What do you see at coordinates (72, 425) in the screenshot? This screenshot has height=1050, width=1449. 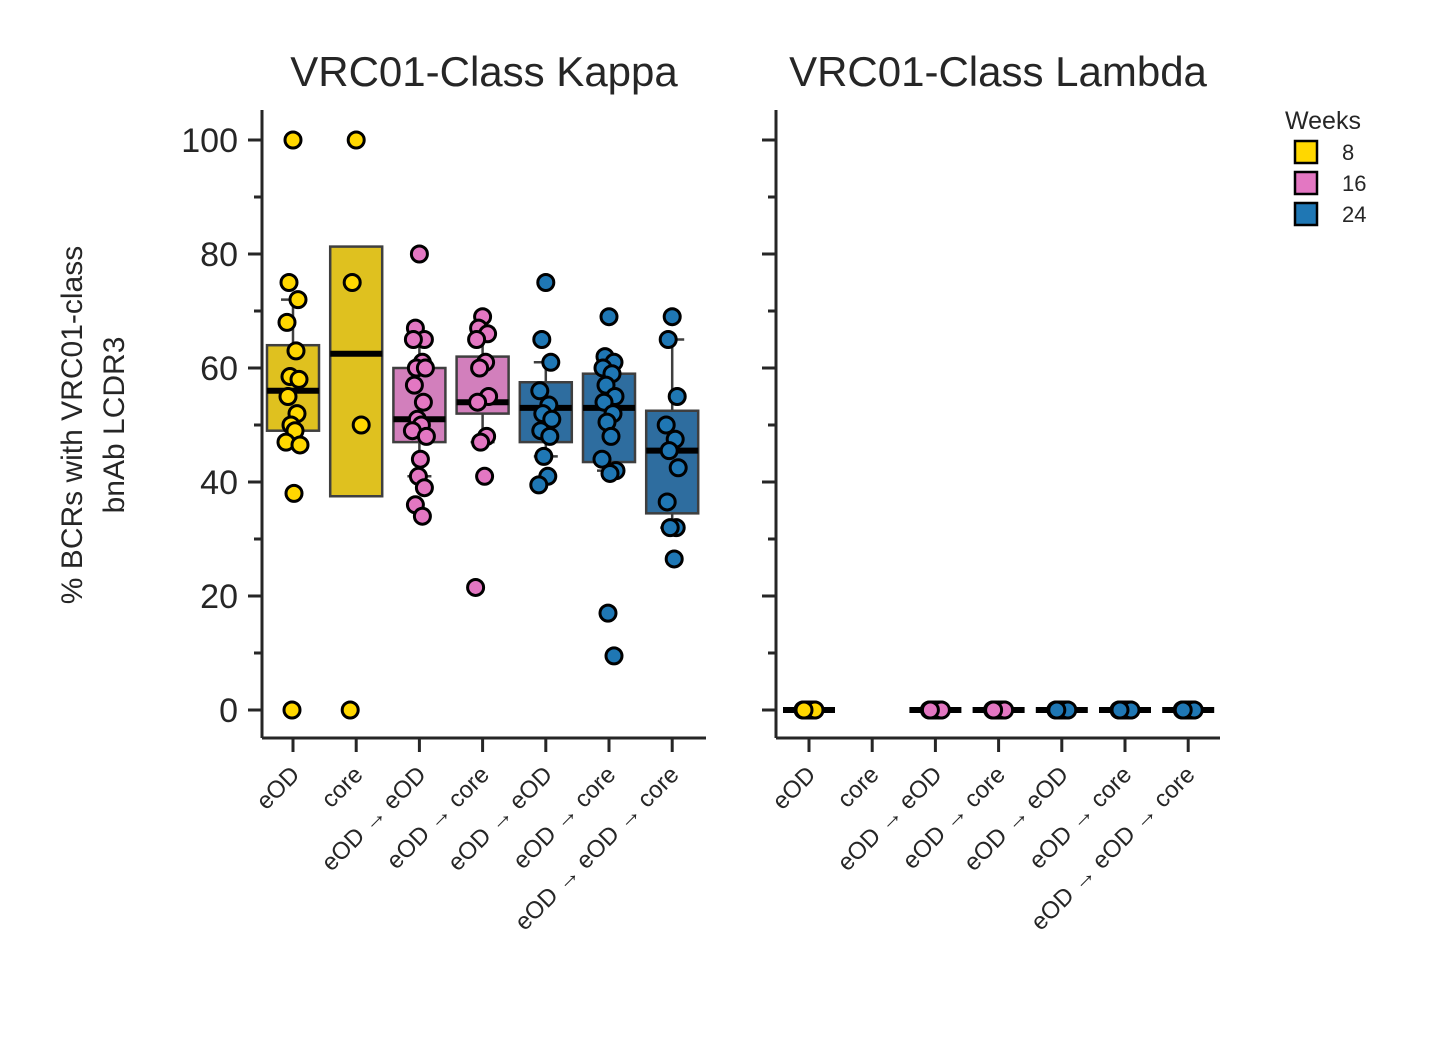 I see `y-axis-label-line-1: % BCRs with VRC01-class` at bounding box center [72, 425].